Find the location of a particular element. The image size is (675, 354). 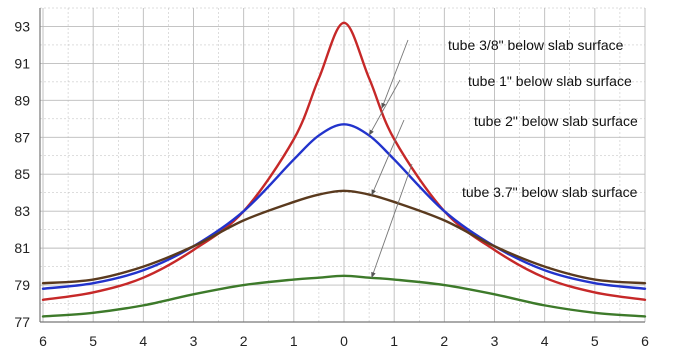

y-tick-label: 79 is located at coordinates (22, 285).